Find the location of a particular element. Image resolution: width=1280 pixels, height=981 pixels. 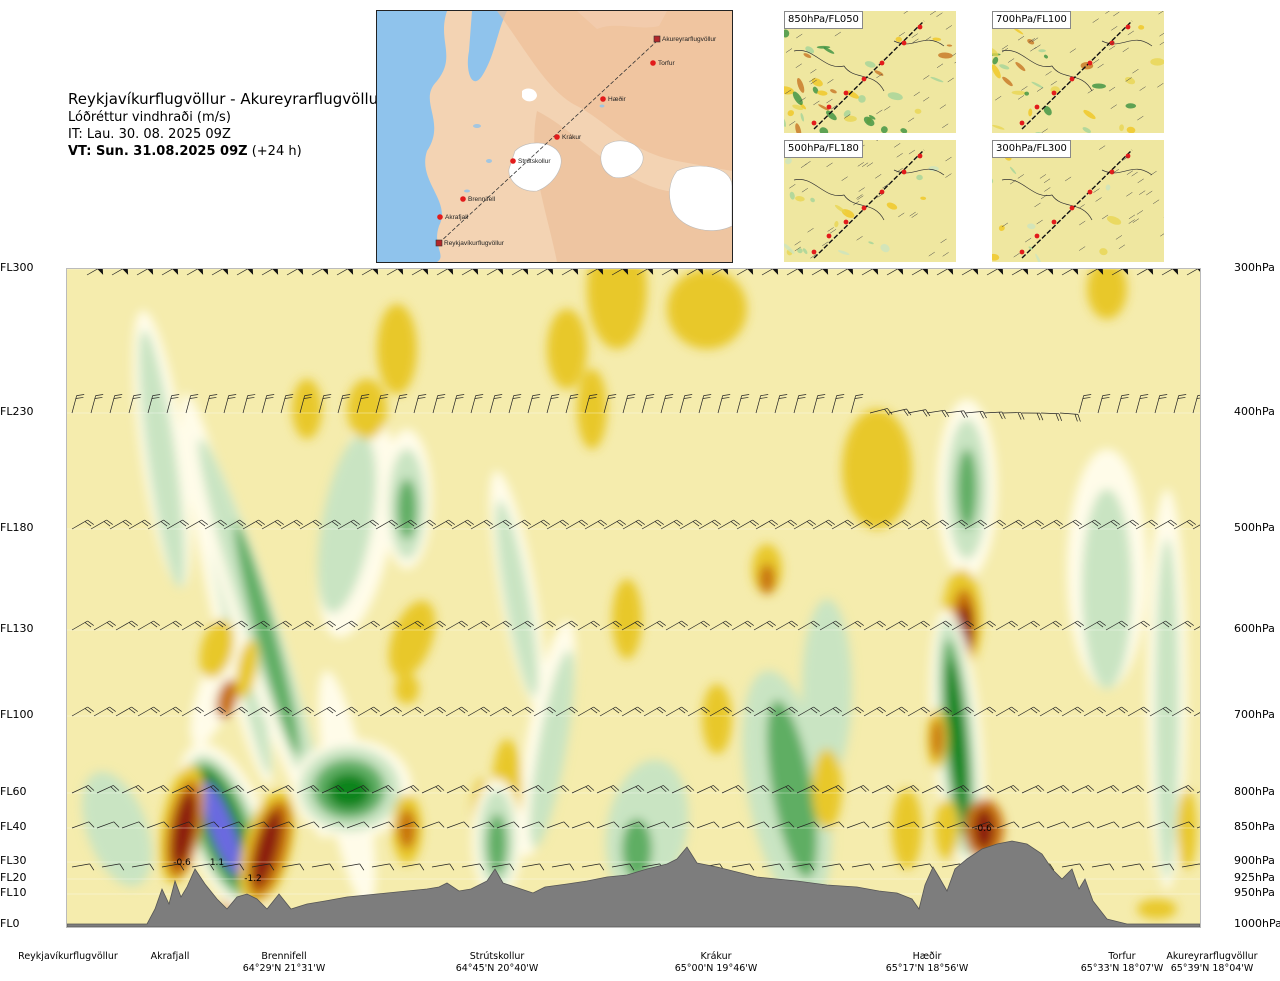

location-label: Akureyrarflugvöllur 65°39'N 18°04'W is located at coordinates (1212, 963).